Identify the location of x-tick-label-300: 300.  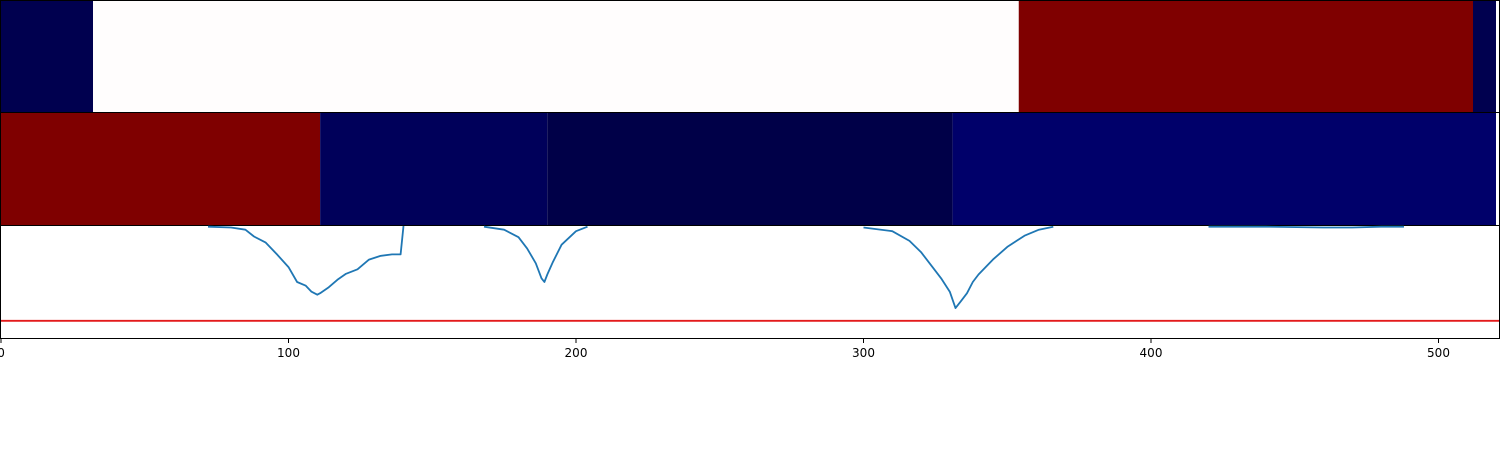
(863, 353).